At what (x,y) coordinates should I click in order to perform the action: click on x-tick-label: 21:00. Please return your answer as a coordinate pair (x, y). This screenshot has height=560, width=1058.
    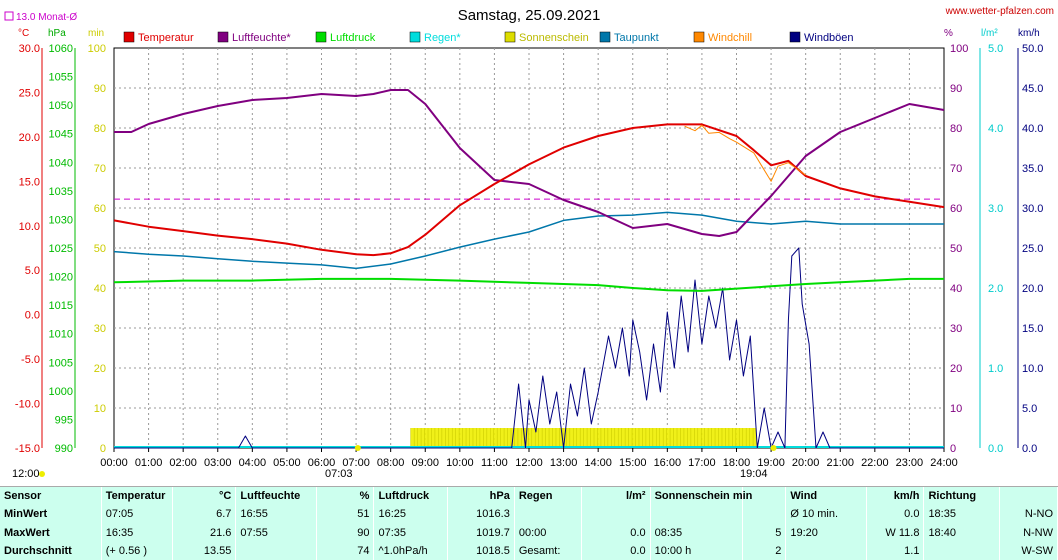
    Looking at the image, I should click on (840, 463).